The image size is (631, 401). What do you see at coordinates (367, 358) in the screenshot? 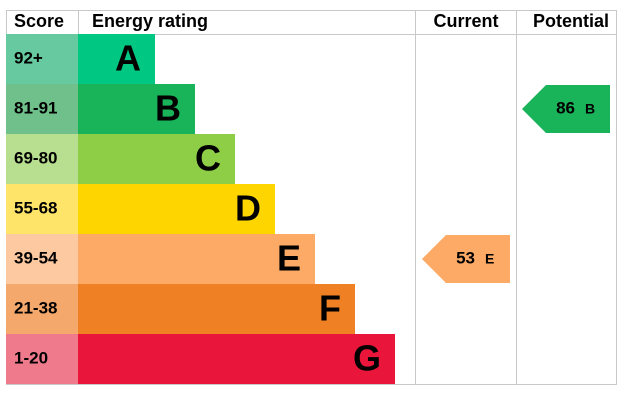
I see `band-letter: G` at bounding box center [367, 358].